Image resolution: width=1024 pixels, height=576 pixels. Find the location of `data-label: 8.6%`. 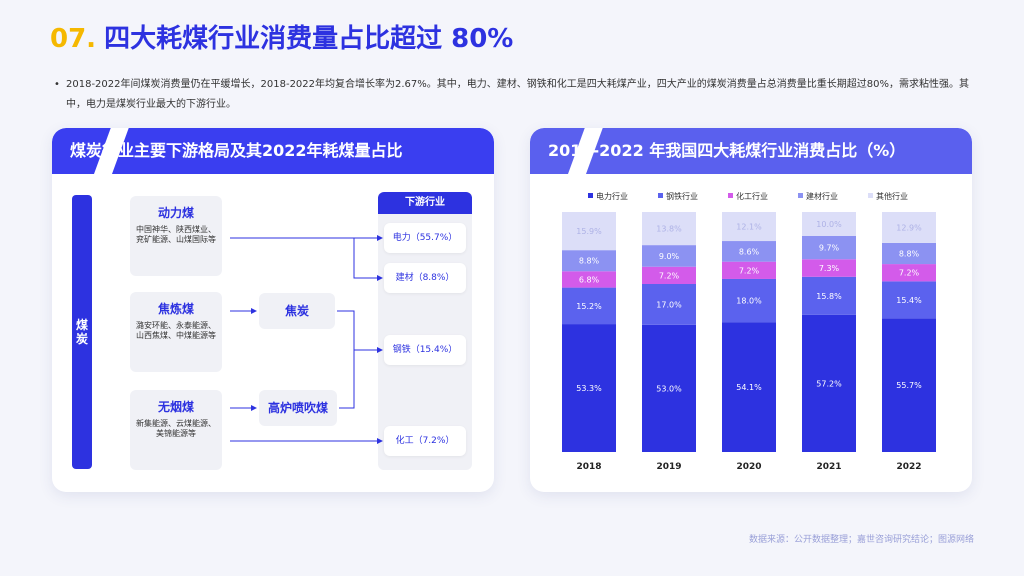

data-label: 8.6% is located at coordinates (749, 251).